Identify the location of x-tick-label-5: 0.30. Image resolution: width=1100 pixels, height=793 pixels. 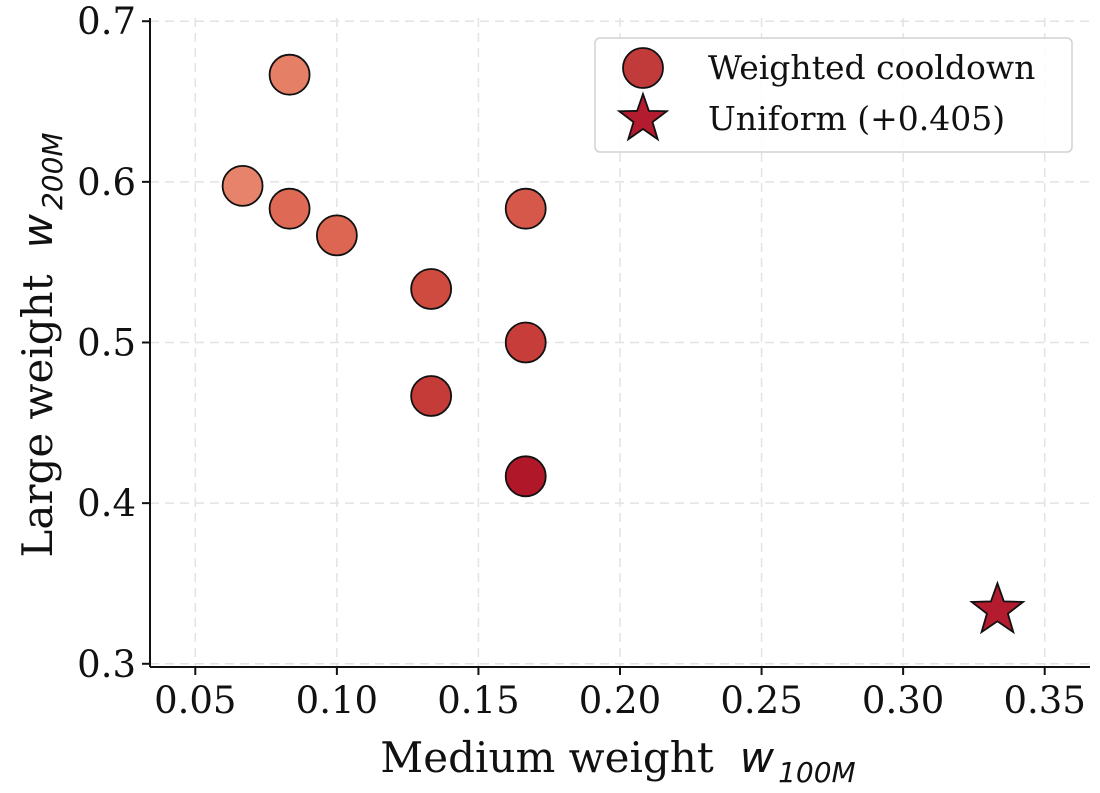
(903, 700).